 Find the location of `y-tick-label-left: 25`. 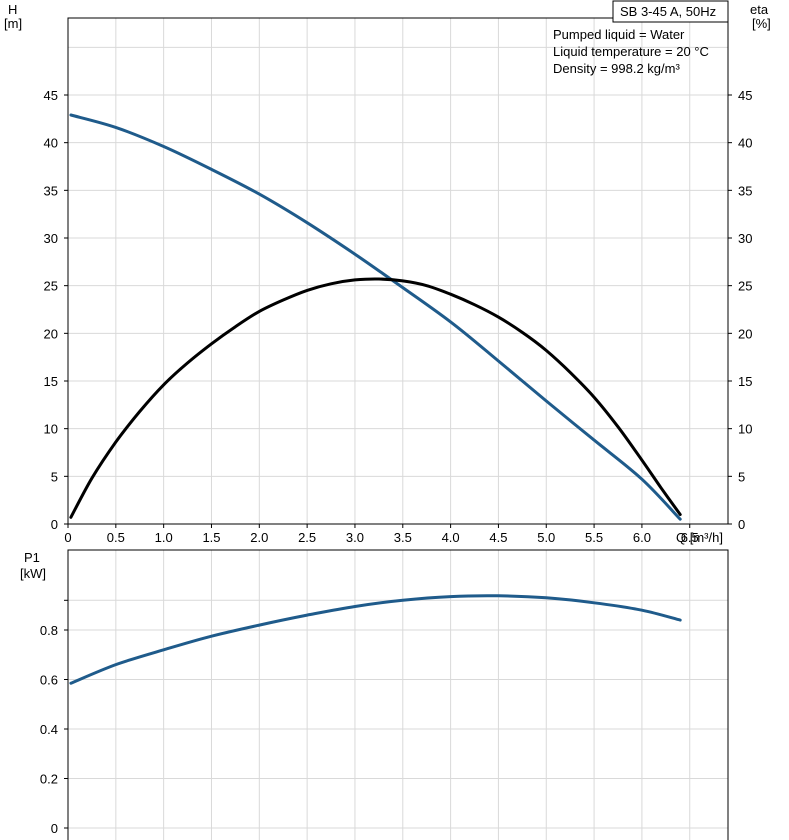

y-tick-label-left: 25 is located at coordinates (51, 286).